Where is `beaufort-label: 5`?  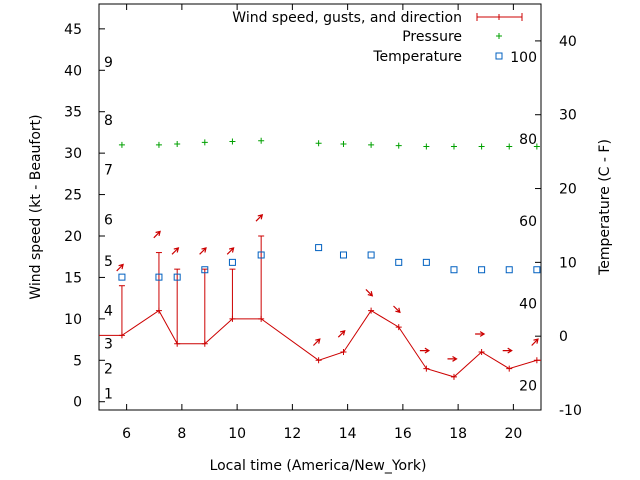 beaufort-label: 5 is located at coordinates (108, 262).